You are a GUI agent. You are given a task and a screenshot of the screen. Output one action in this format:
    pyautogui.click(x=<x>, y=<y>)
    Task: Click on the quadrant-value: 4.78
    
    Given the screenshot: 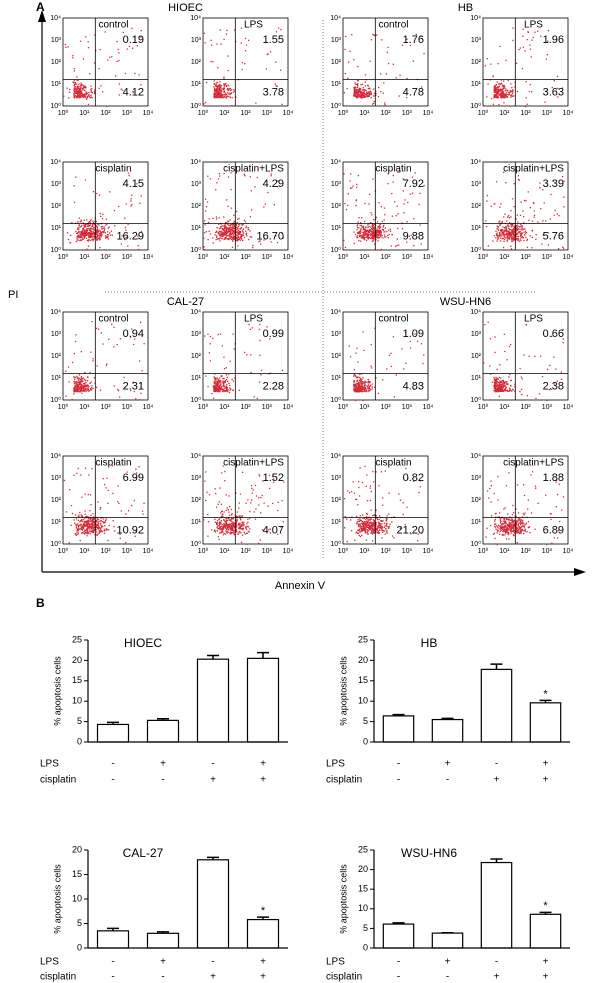 What is the action you would take?
    pyautogui.click(x=413, y=93)
    